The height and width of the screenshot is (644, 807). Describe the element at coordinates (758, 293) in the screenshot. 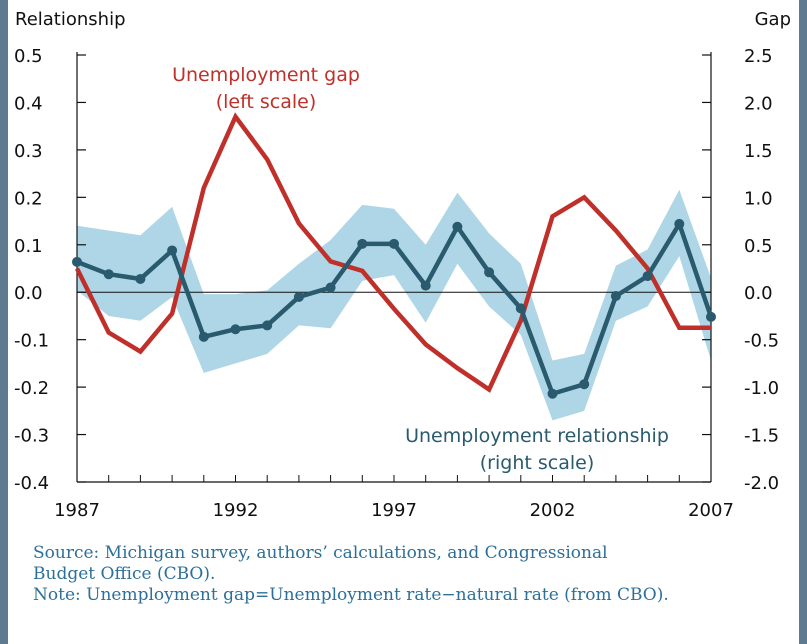

I see `right-tick-label: 0.0` at that location.